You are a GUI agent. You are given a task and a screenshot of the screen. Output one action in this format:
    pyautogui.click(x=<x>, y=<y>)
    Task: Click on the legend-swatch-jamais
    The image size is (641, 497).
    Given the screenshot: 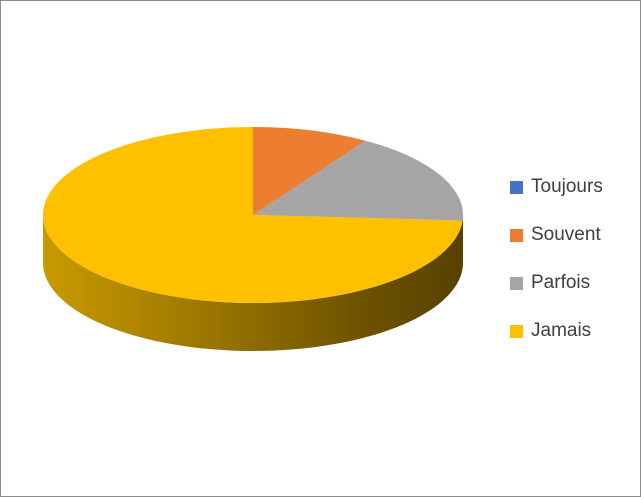 What is the action you would take?
    pyautogui.click(x=516, y=331)
    